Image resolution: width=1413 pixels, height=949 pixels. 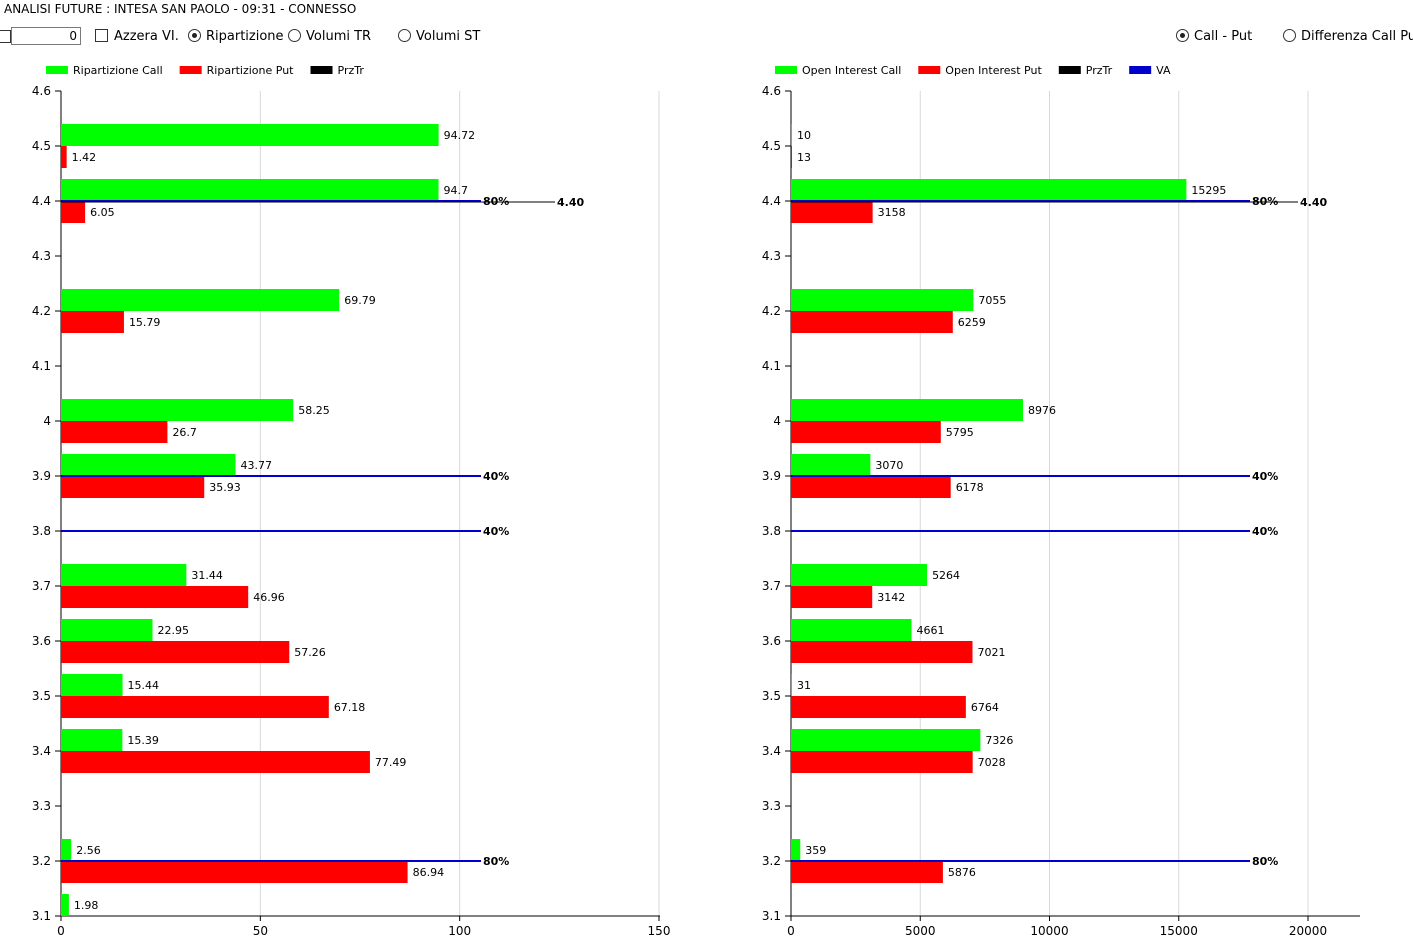 What do you see at coordinates (207, 575) in the screenshot?
I see `call-value-label: 31.44` at bounding box center [207, 575].